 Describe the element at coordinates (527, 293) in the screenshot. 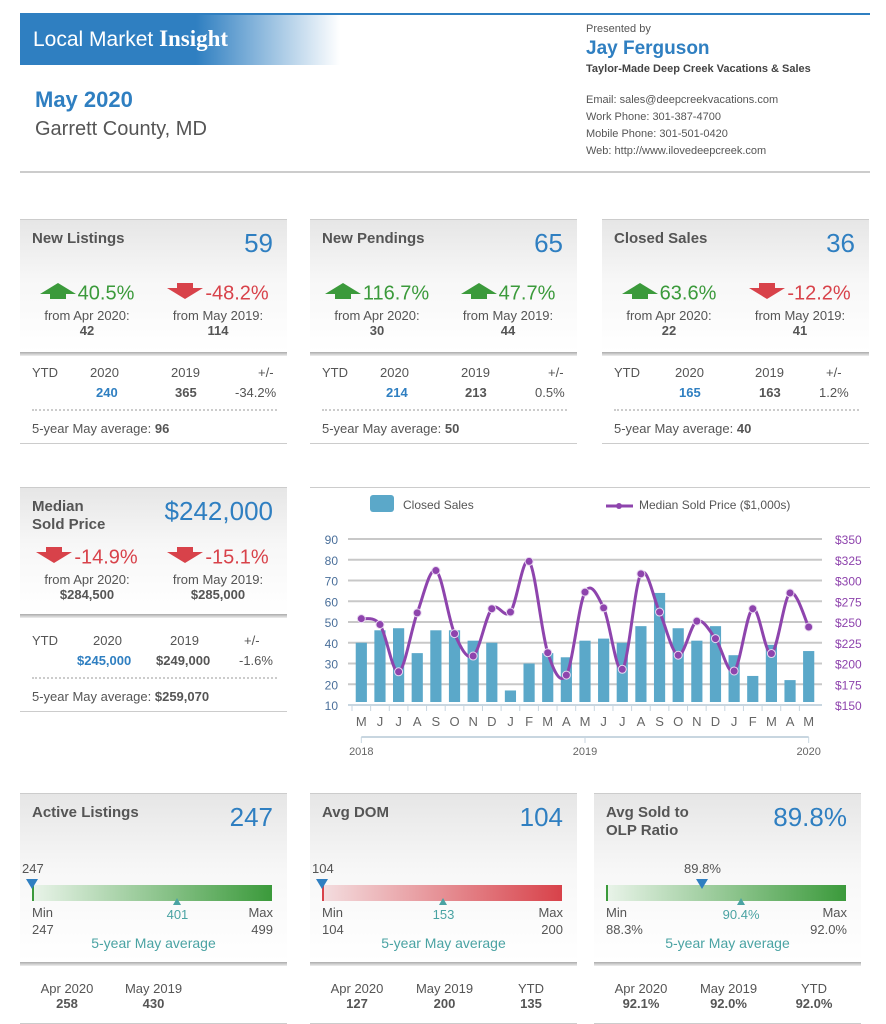

I see `change-pct: 47.7%` at that location.